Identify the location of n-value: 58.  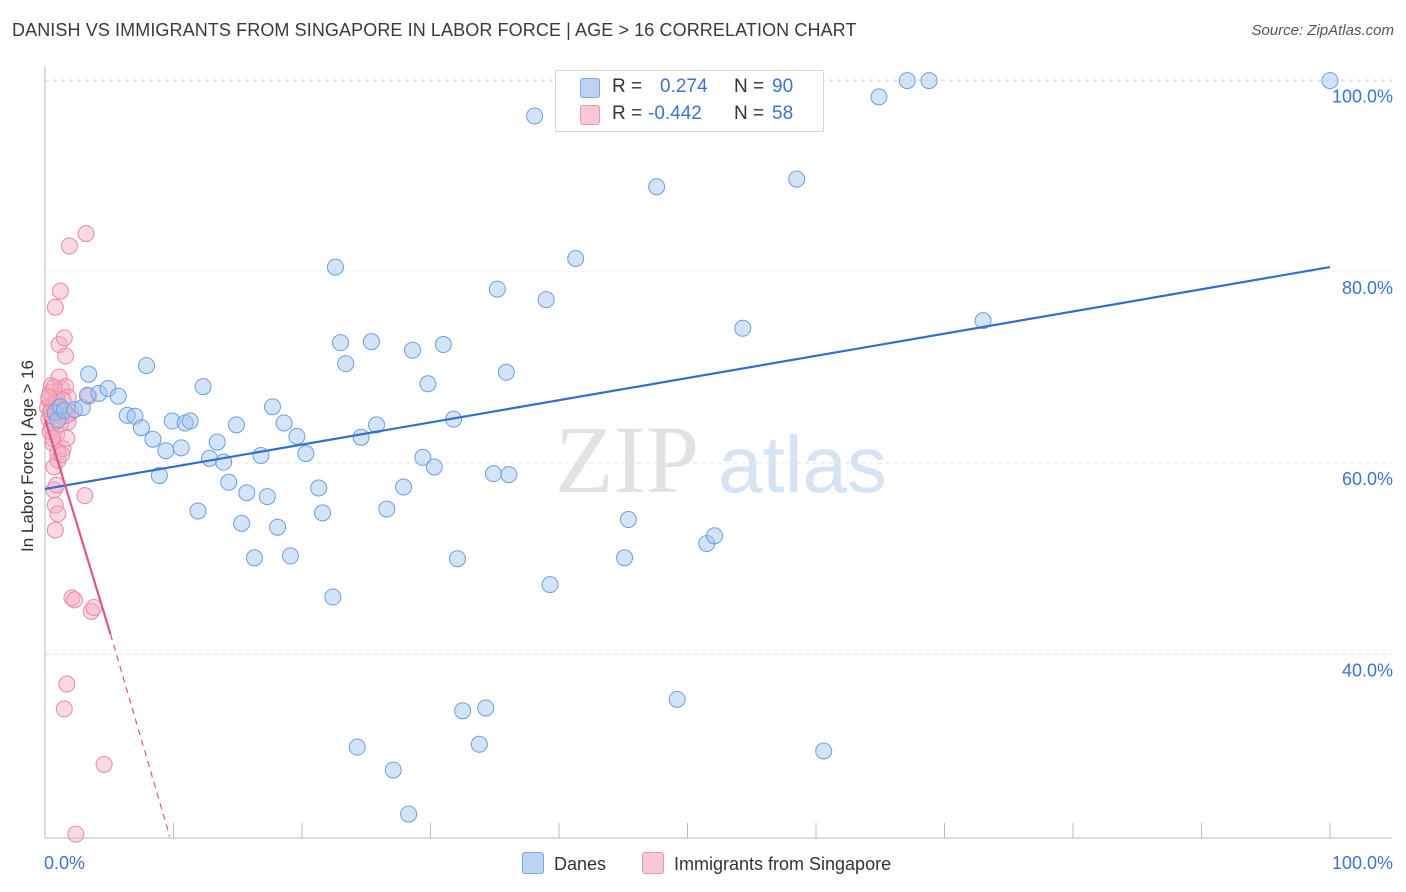
(783, 113).